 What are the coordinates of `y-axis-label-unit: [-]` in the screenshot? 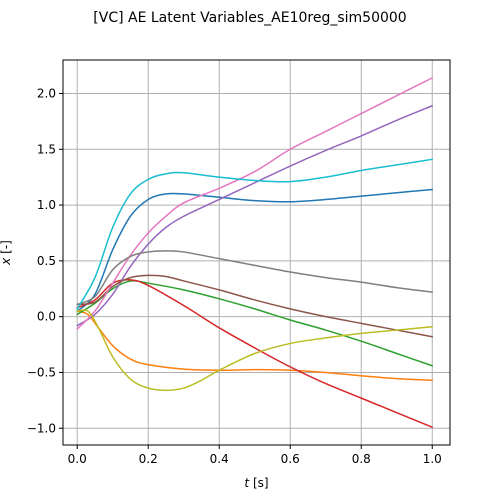 It's located at (6, 249).